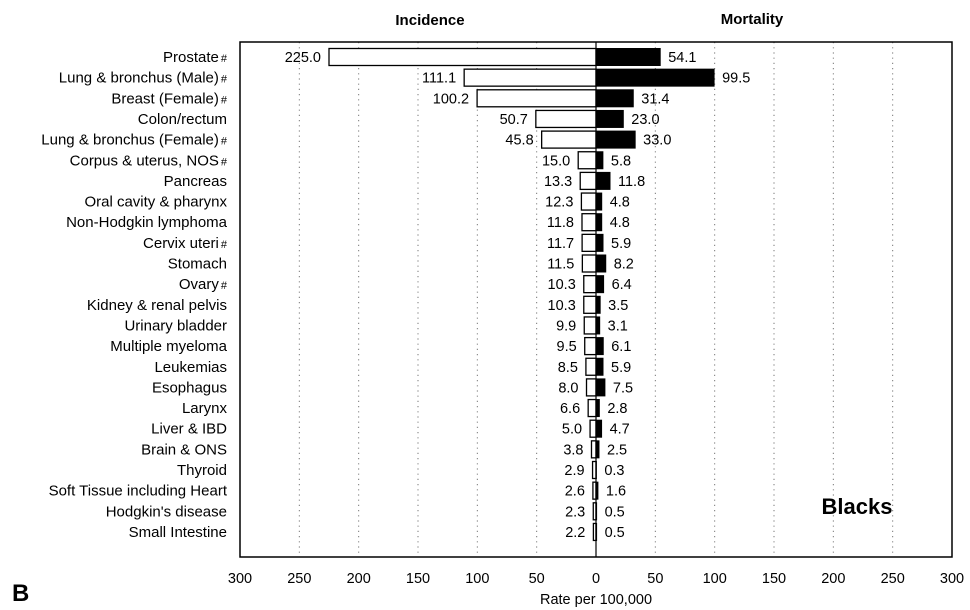 This screenshot has height=610, width=970. I want to click on category-label: Soft Tissue including Heart, so click(138, 491).